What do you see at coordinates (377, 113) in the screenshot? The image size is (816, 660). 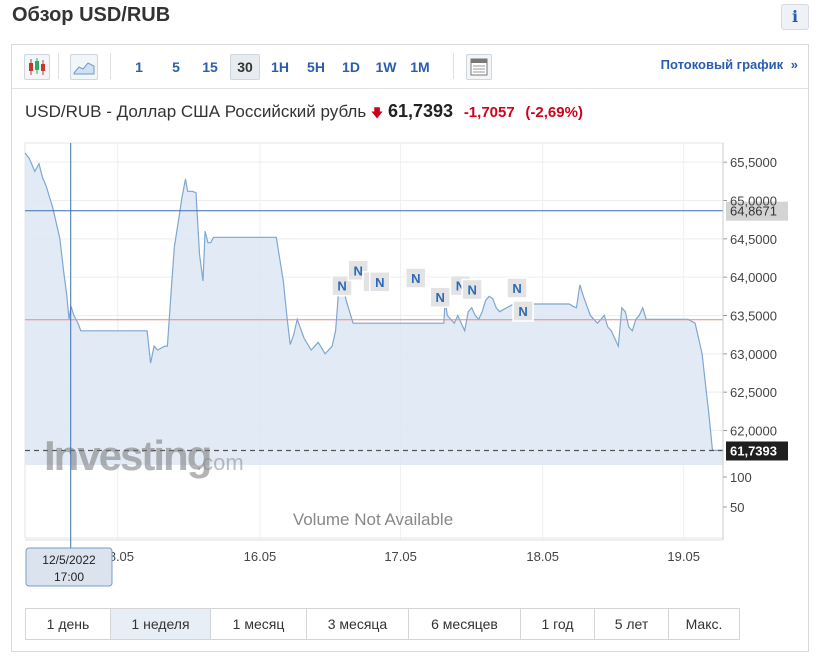 I see `down-arrow-icon: 🡇` at bounding box center [377, 113].